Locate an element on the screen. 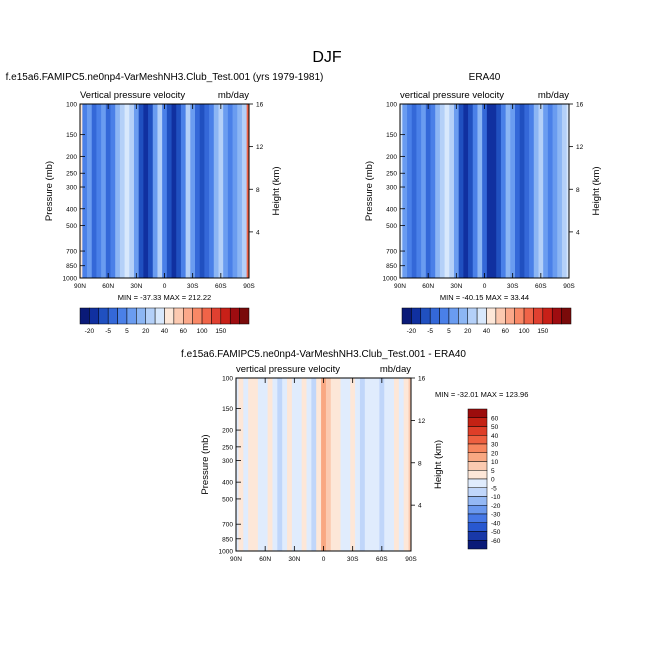 The height and width of the screenshot is (654, 654). diff-y-tick-label: 850 is located at coordinates (227, 539).